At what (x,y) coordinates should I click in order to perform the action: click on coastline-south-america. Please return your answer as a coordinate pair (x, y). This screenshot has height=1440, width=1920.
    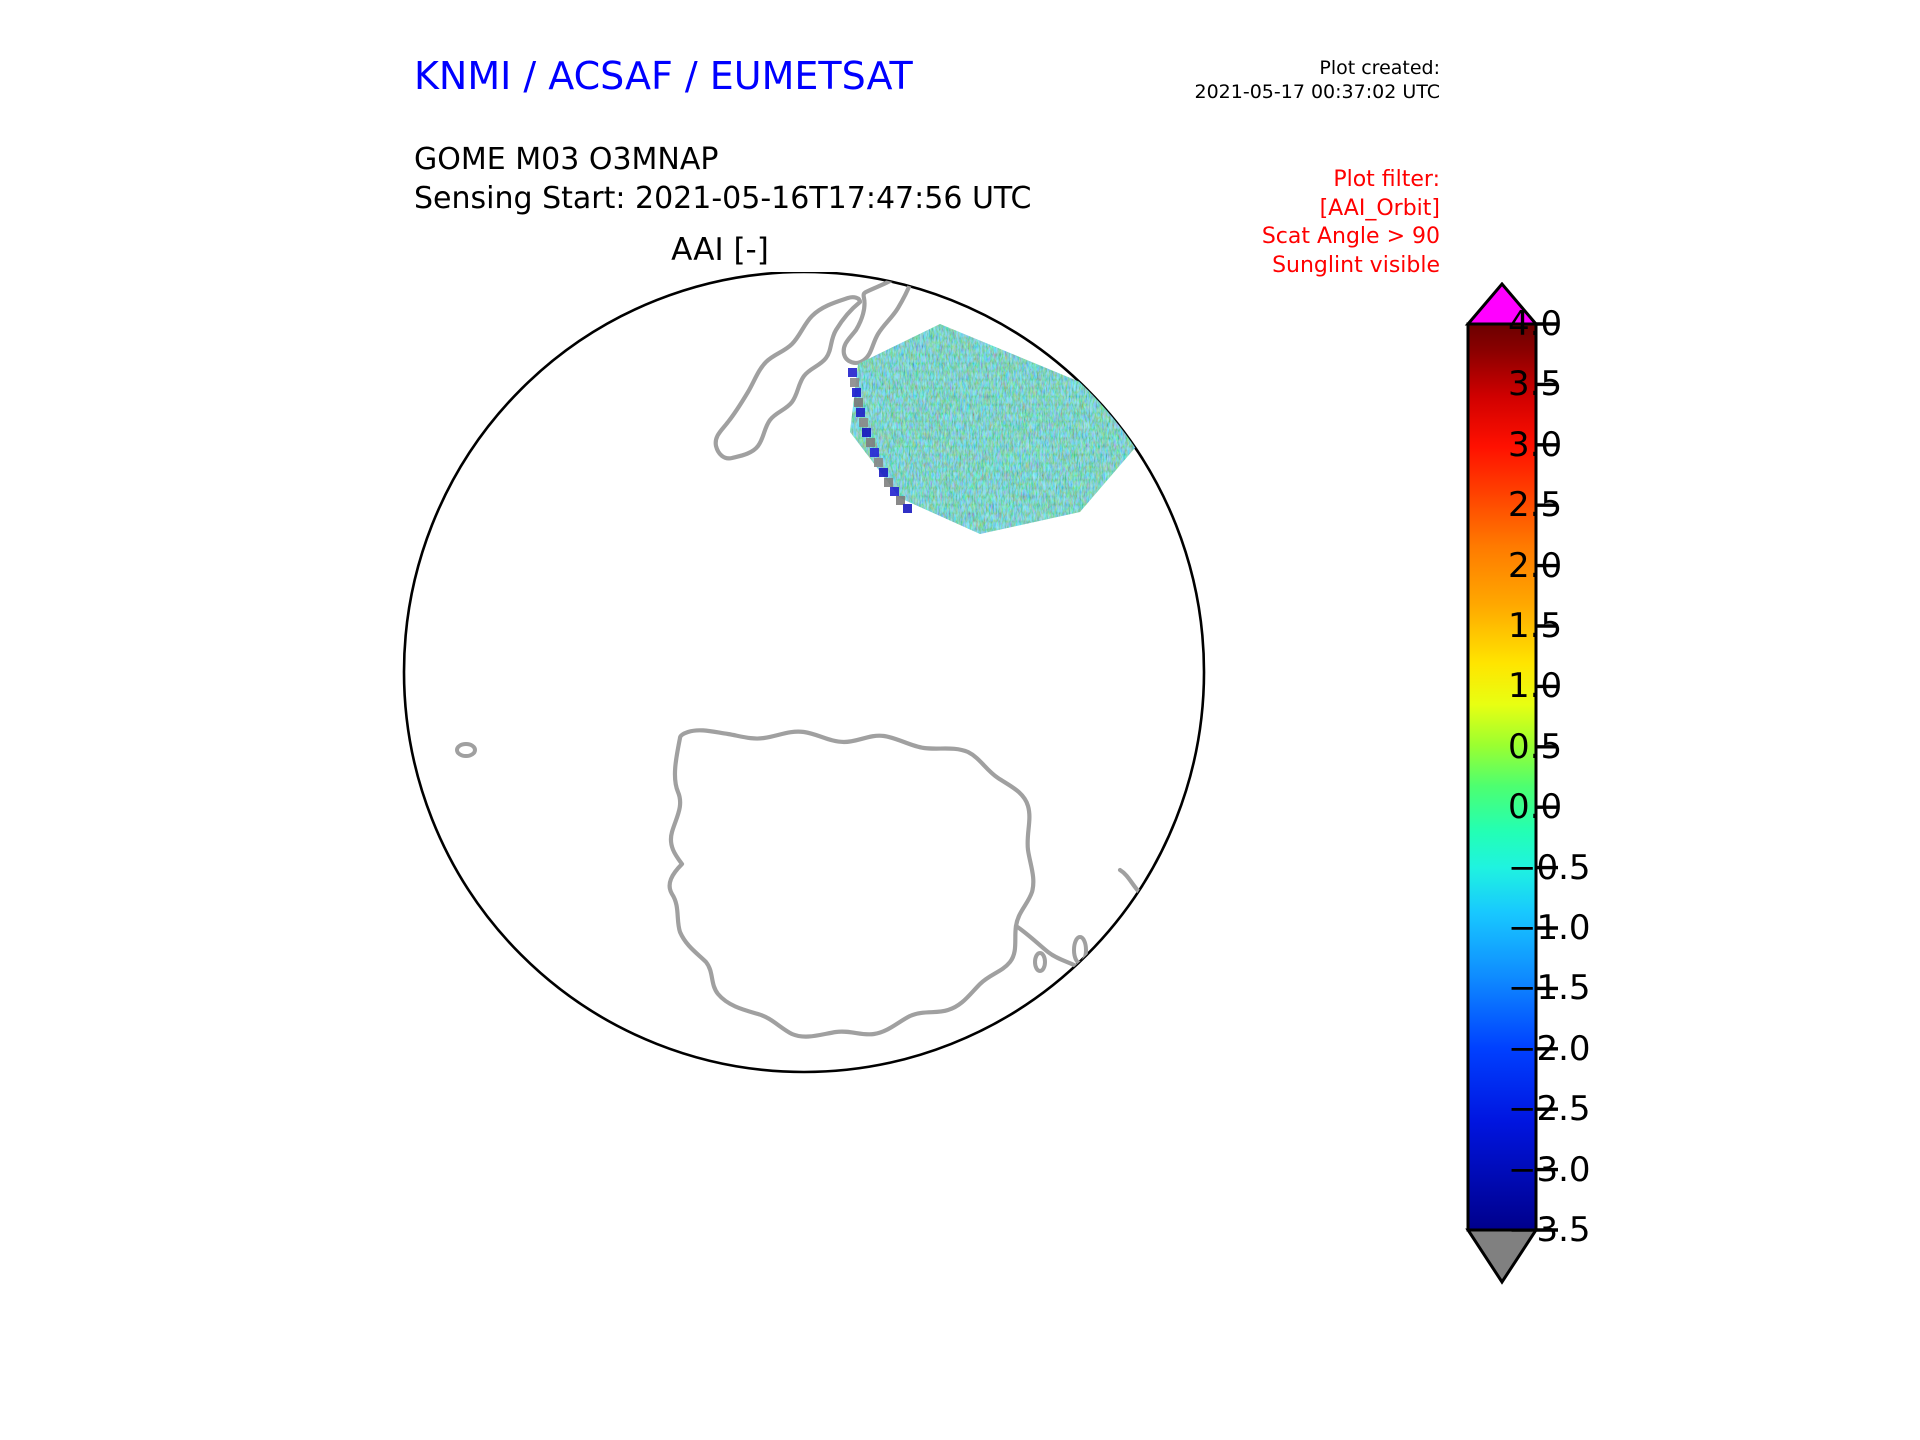
    Looking at the image, I should click on (1330, 831).